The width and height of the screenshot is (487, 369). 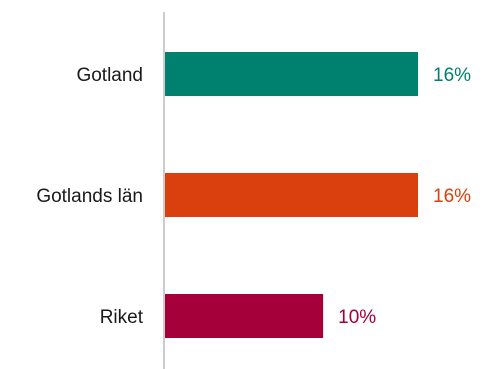 I want to click on category-label-1: Gotland, so click(x=109, y=75).